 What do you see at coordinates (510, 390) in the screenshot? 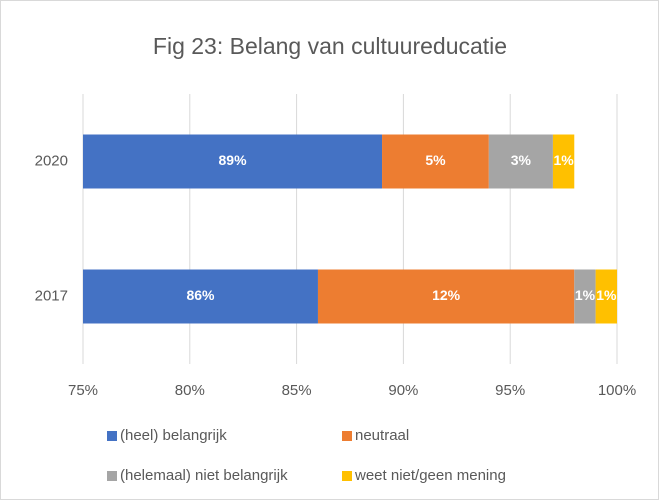
I see `x-tick-label: 95%` at bounding box center [510, 390].